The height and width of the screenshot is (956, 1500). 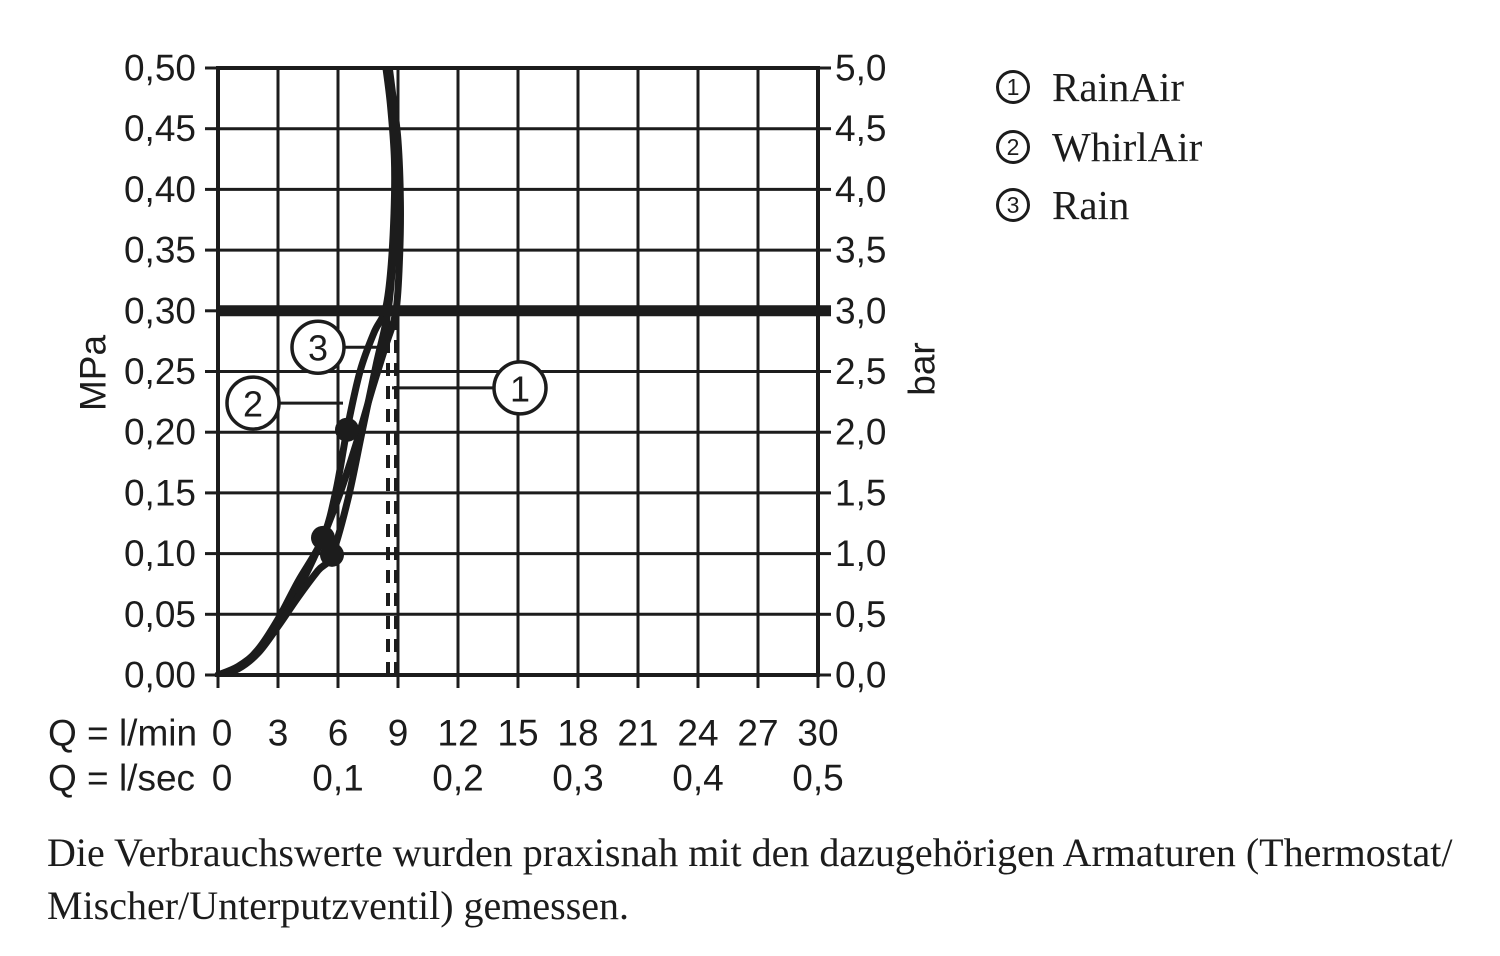 I want to click on y-right-tick-label: 5,0, so click(x=860, y=68).